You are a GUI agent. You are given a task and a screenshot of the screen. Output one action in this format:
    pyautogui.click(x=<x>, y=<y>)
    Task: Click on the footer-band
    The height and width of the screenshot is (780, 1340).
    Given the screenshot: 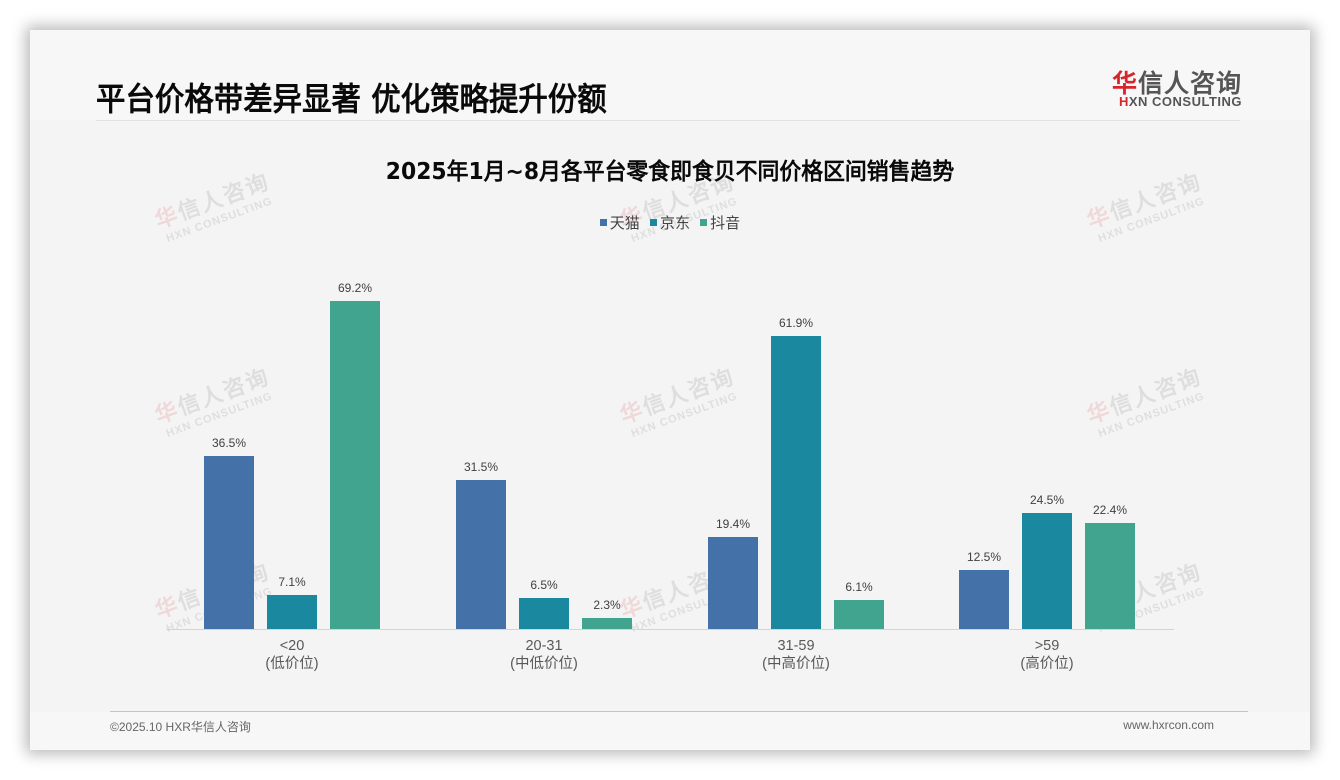 What is the action you would take?
    pyautogui.click(x=670, y=731)
    